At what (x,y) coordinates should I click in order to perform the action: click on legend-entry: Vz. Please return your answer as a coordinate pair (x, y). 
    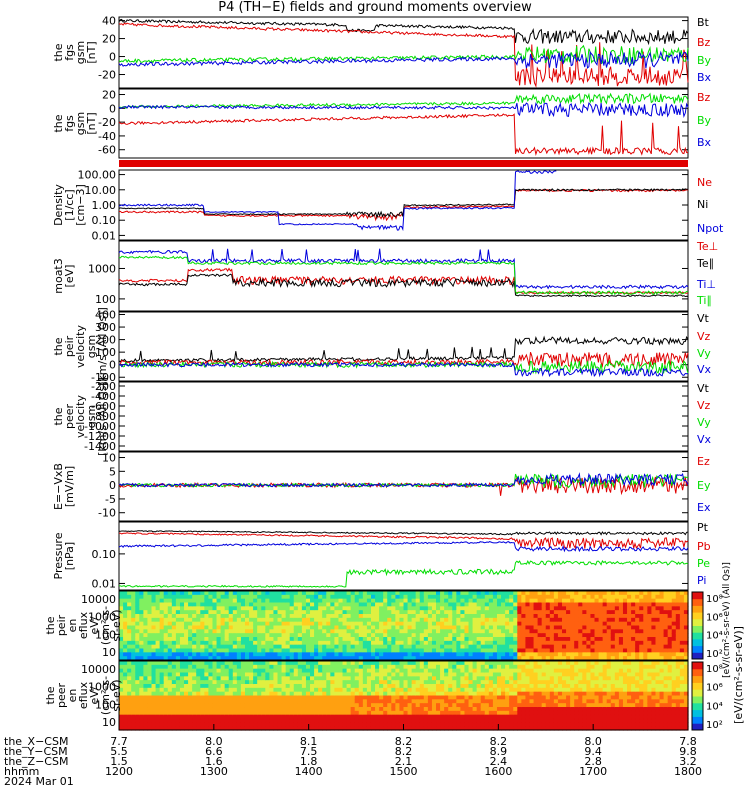
    Looking at the image, I should click on (704, 336).